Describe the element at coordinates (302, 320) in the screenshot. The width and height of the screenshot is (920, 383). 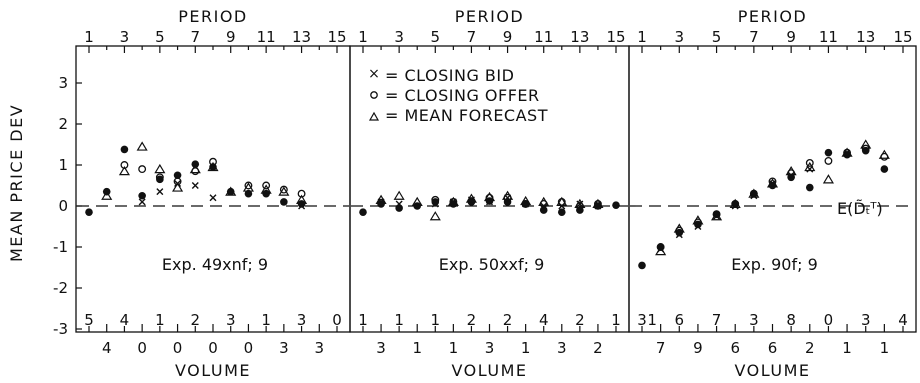
I see `panel1-volume-inner-label: 3` at that location.